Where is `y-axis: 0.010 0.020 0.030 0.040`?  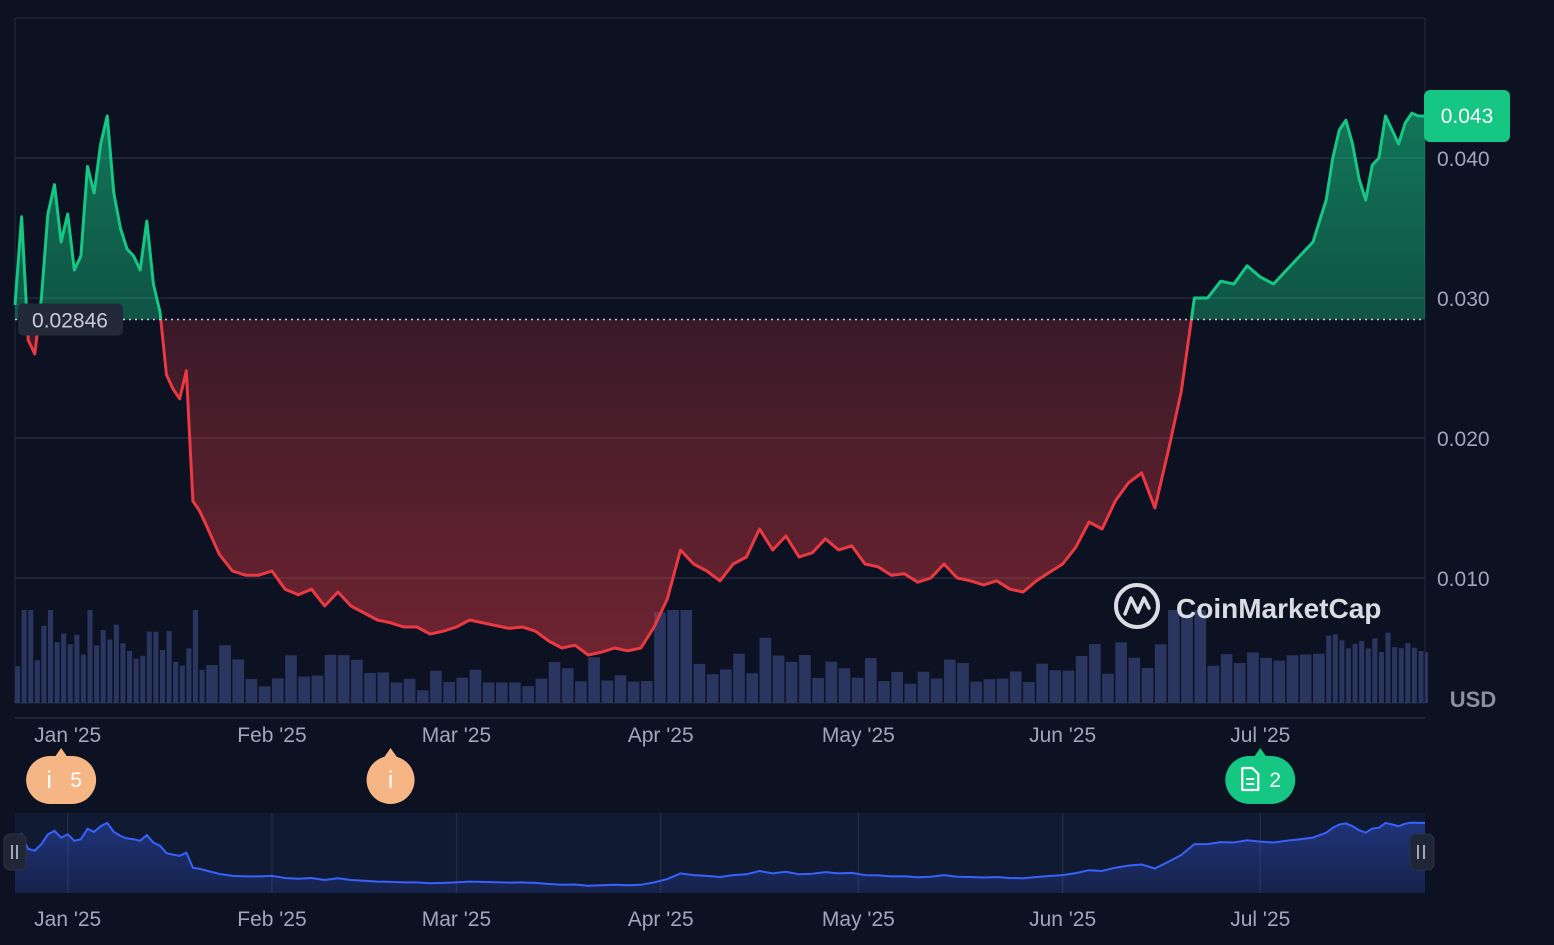 y-axis: 0.010 0.020 0.030 0.040 is located at coordinates (1463, 369).